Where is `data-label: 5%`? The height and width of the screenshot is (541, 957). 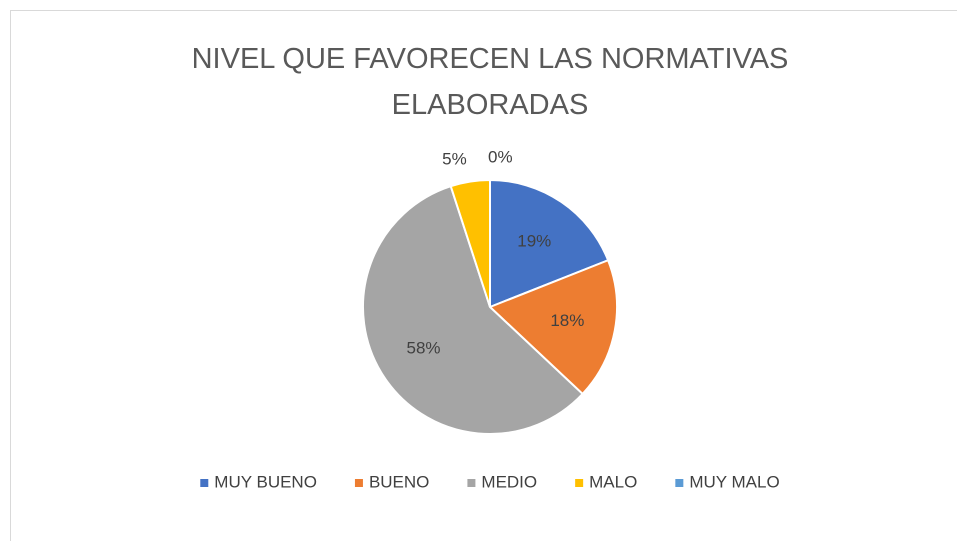
data-label: 5% is located at coordinates (454, 158).